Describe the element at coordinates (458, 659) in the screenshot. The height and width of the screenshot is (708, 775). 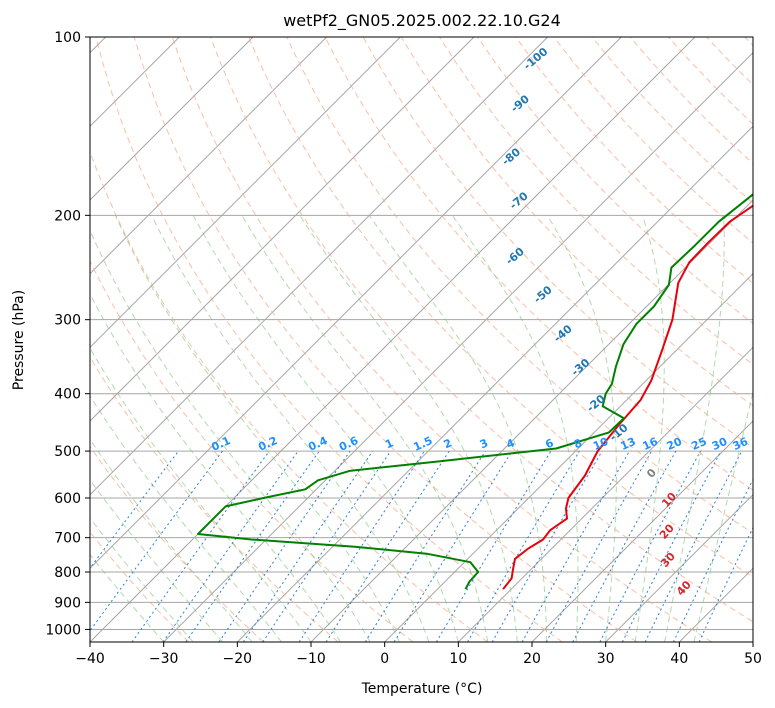
I see `x-tick-label: 10` at that location.